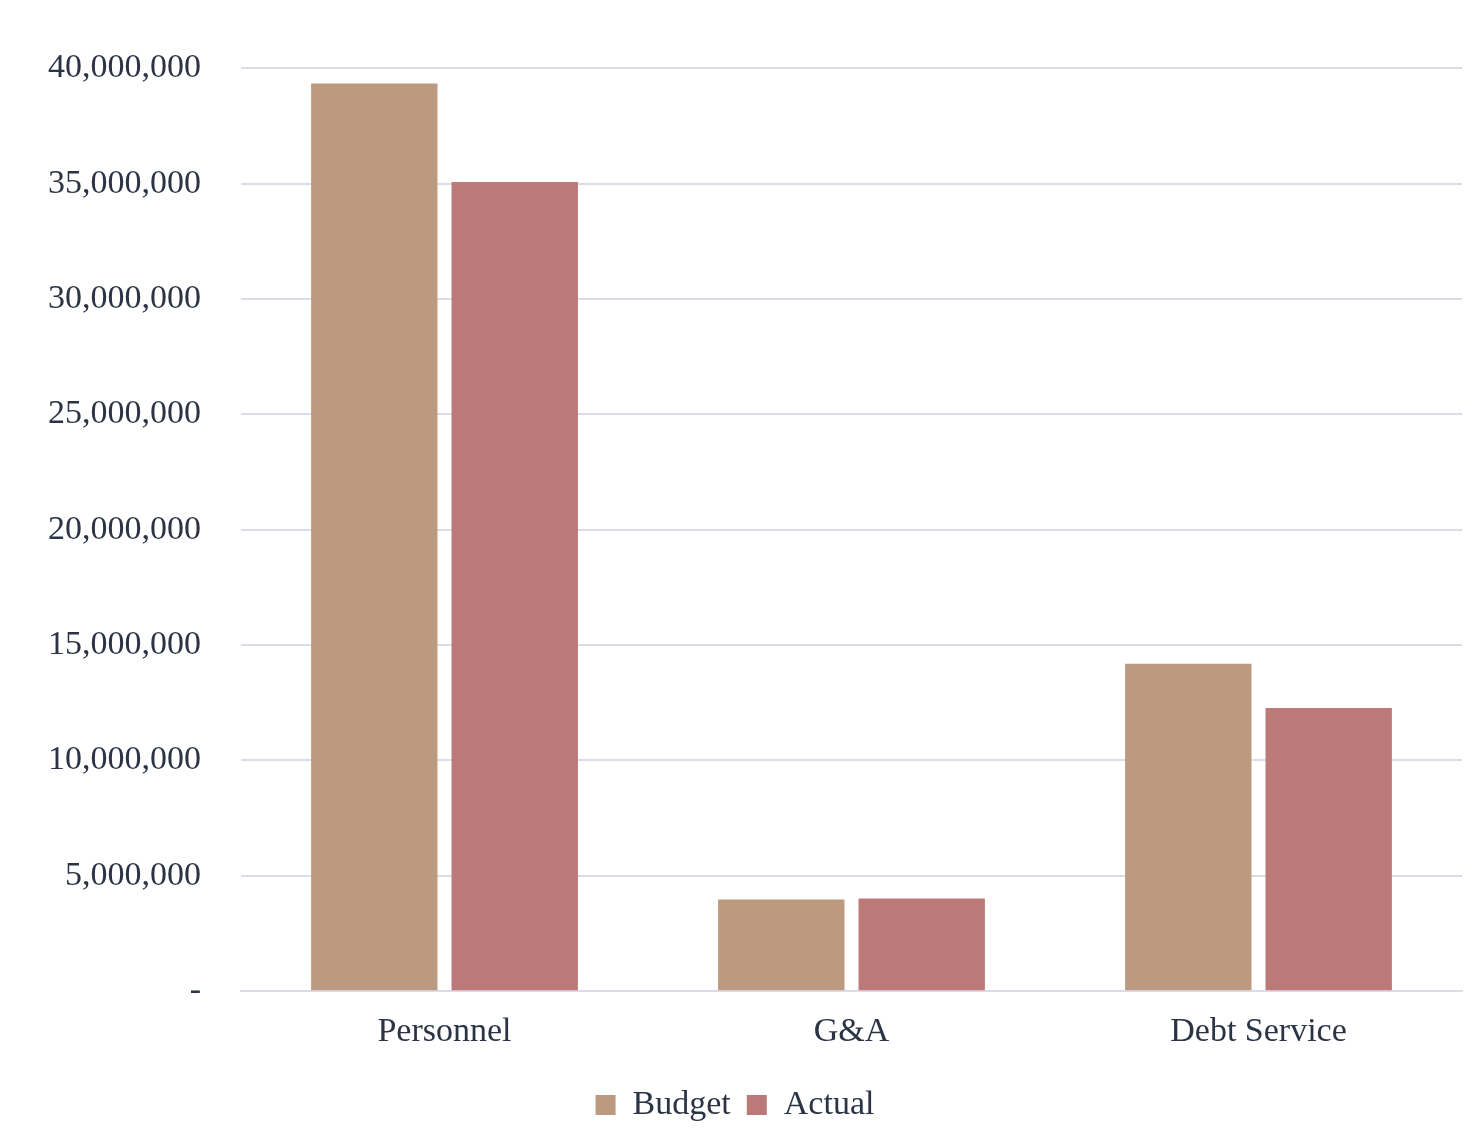 The width and height of the screenshot is (1478, 1140). I want to click on y-tick-label: 25,000,000, so click(124, 412).